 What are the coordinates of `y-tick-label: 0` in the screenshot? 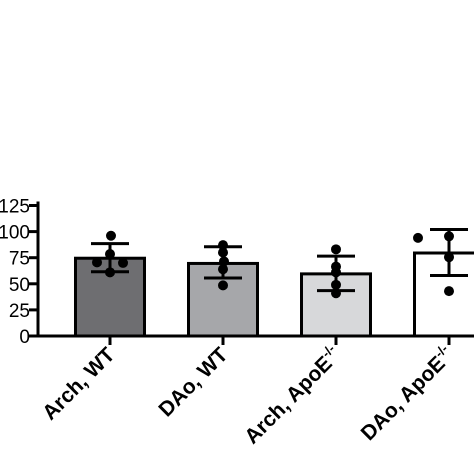 It's located at (24, 337).